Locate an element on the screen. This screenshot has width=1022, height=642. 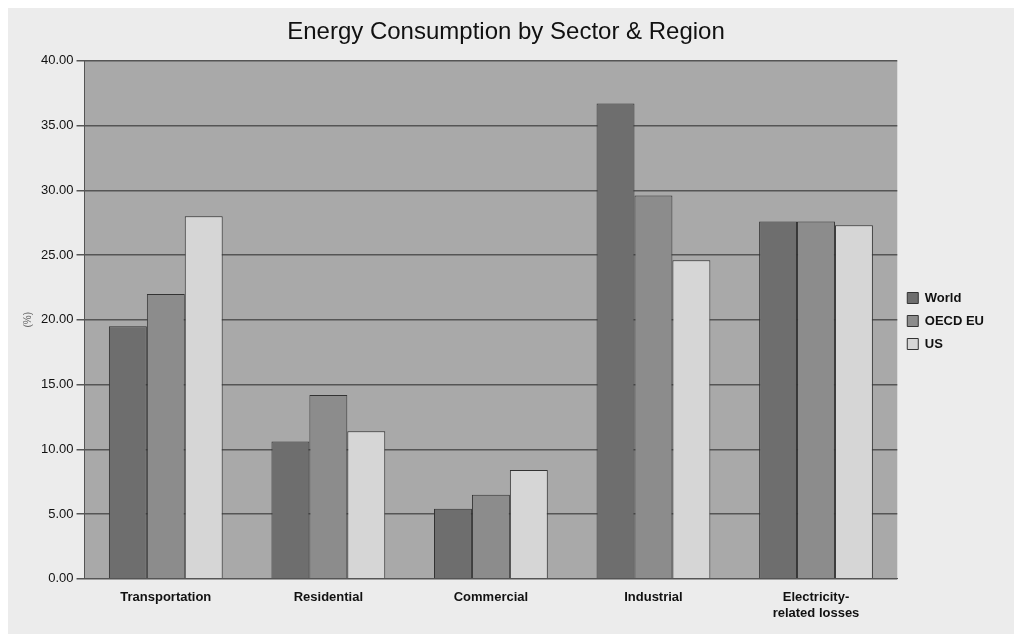
y-tick-label: 30.00 is located at coordinates (57, 189).